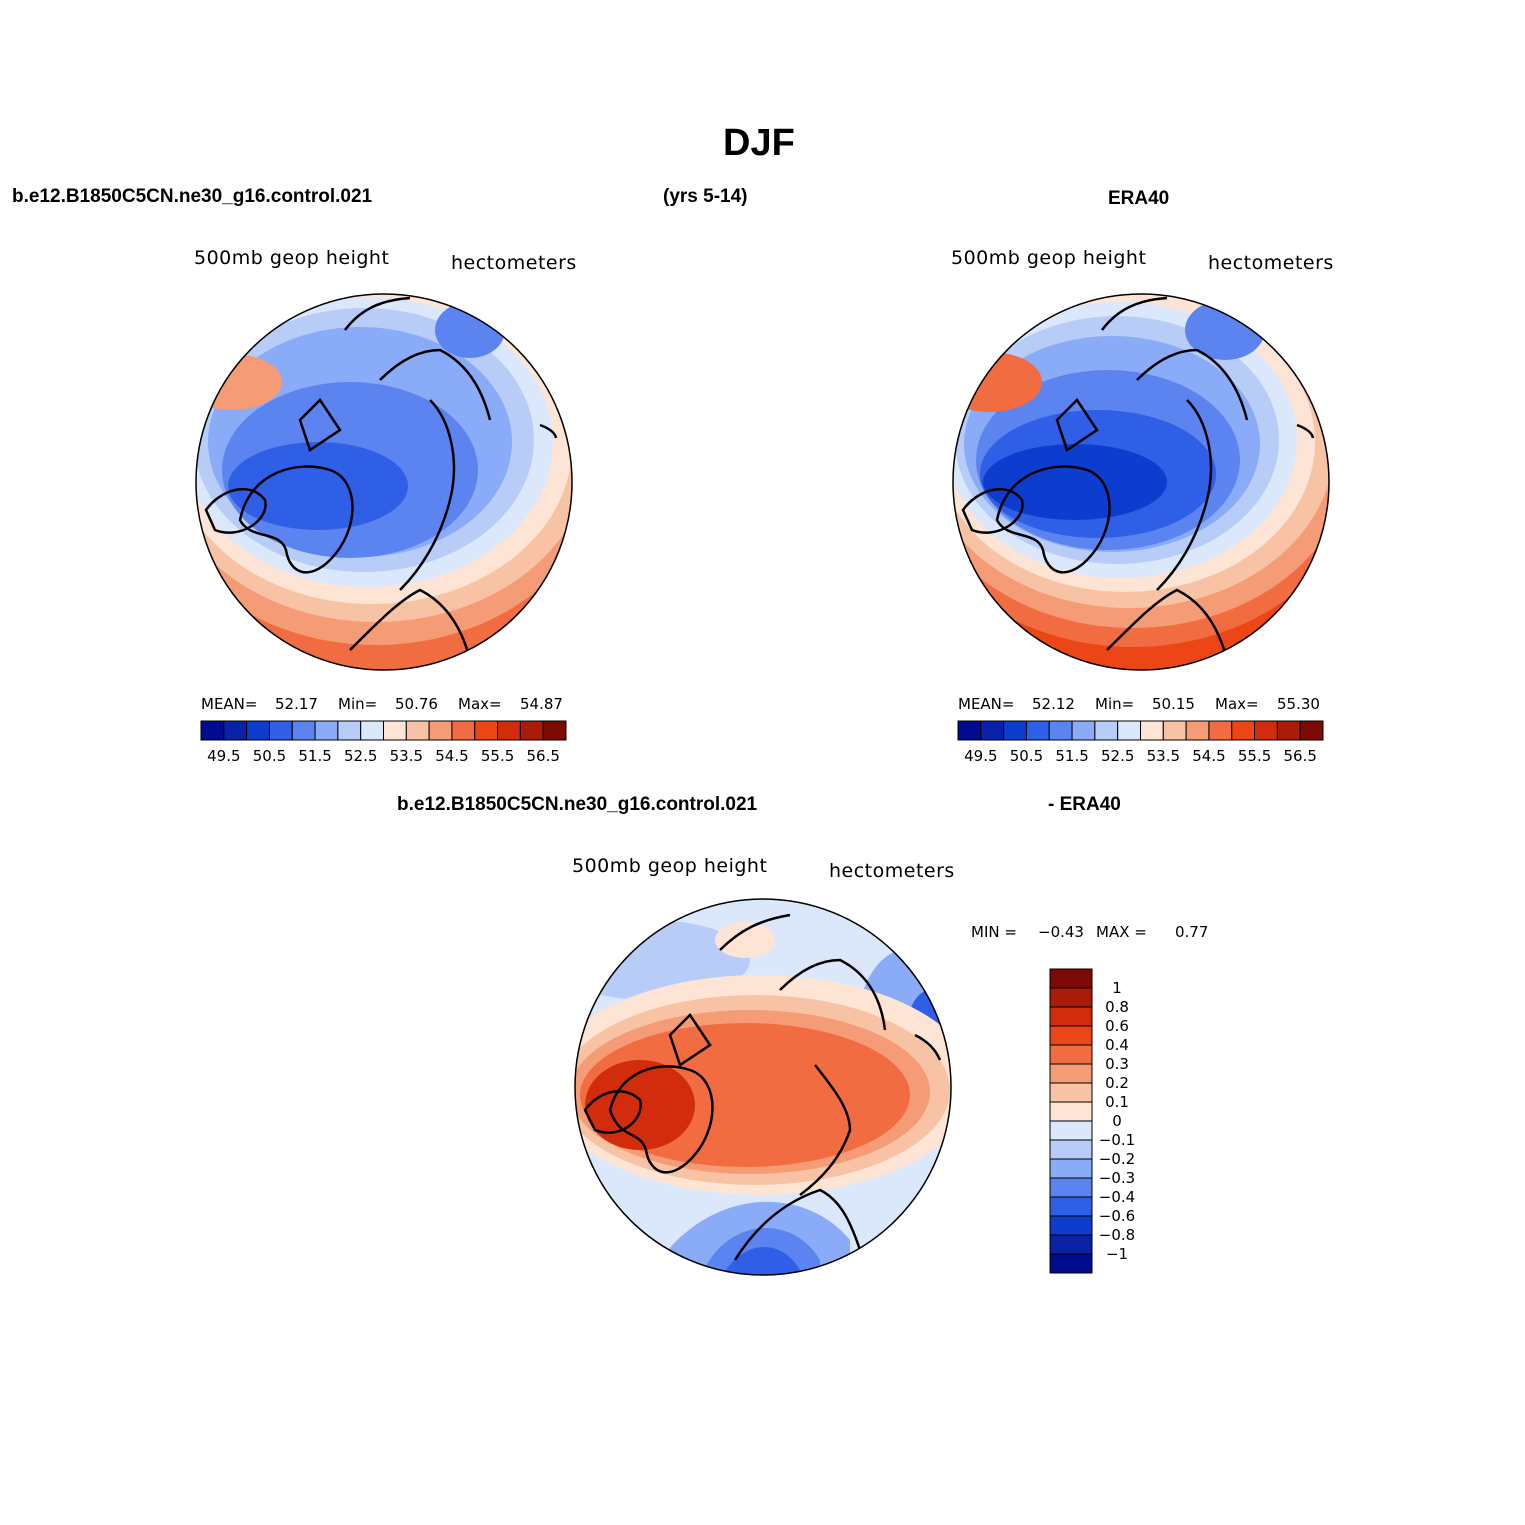  Describe the element at coordinates (381, 478) in the screenshot. I see `model-coastlines` at that location.